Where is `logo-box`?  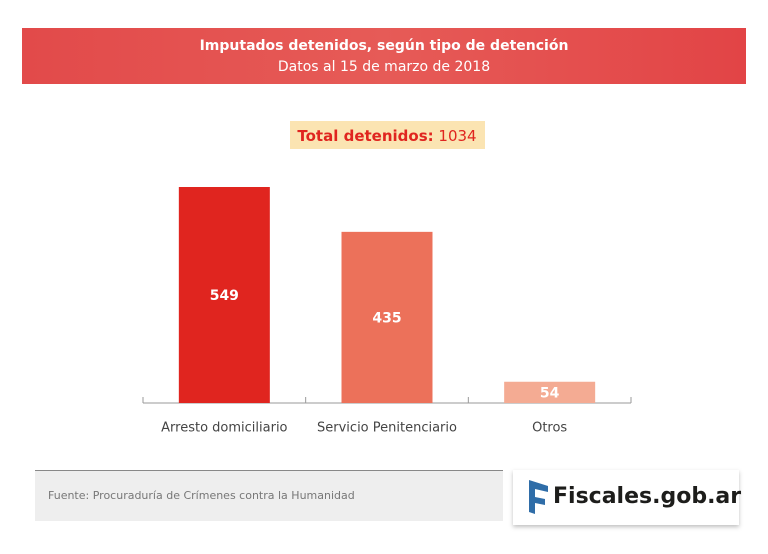
logo-box is located at coordinates (626, 497).